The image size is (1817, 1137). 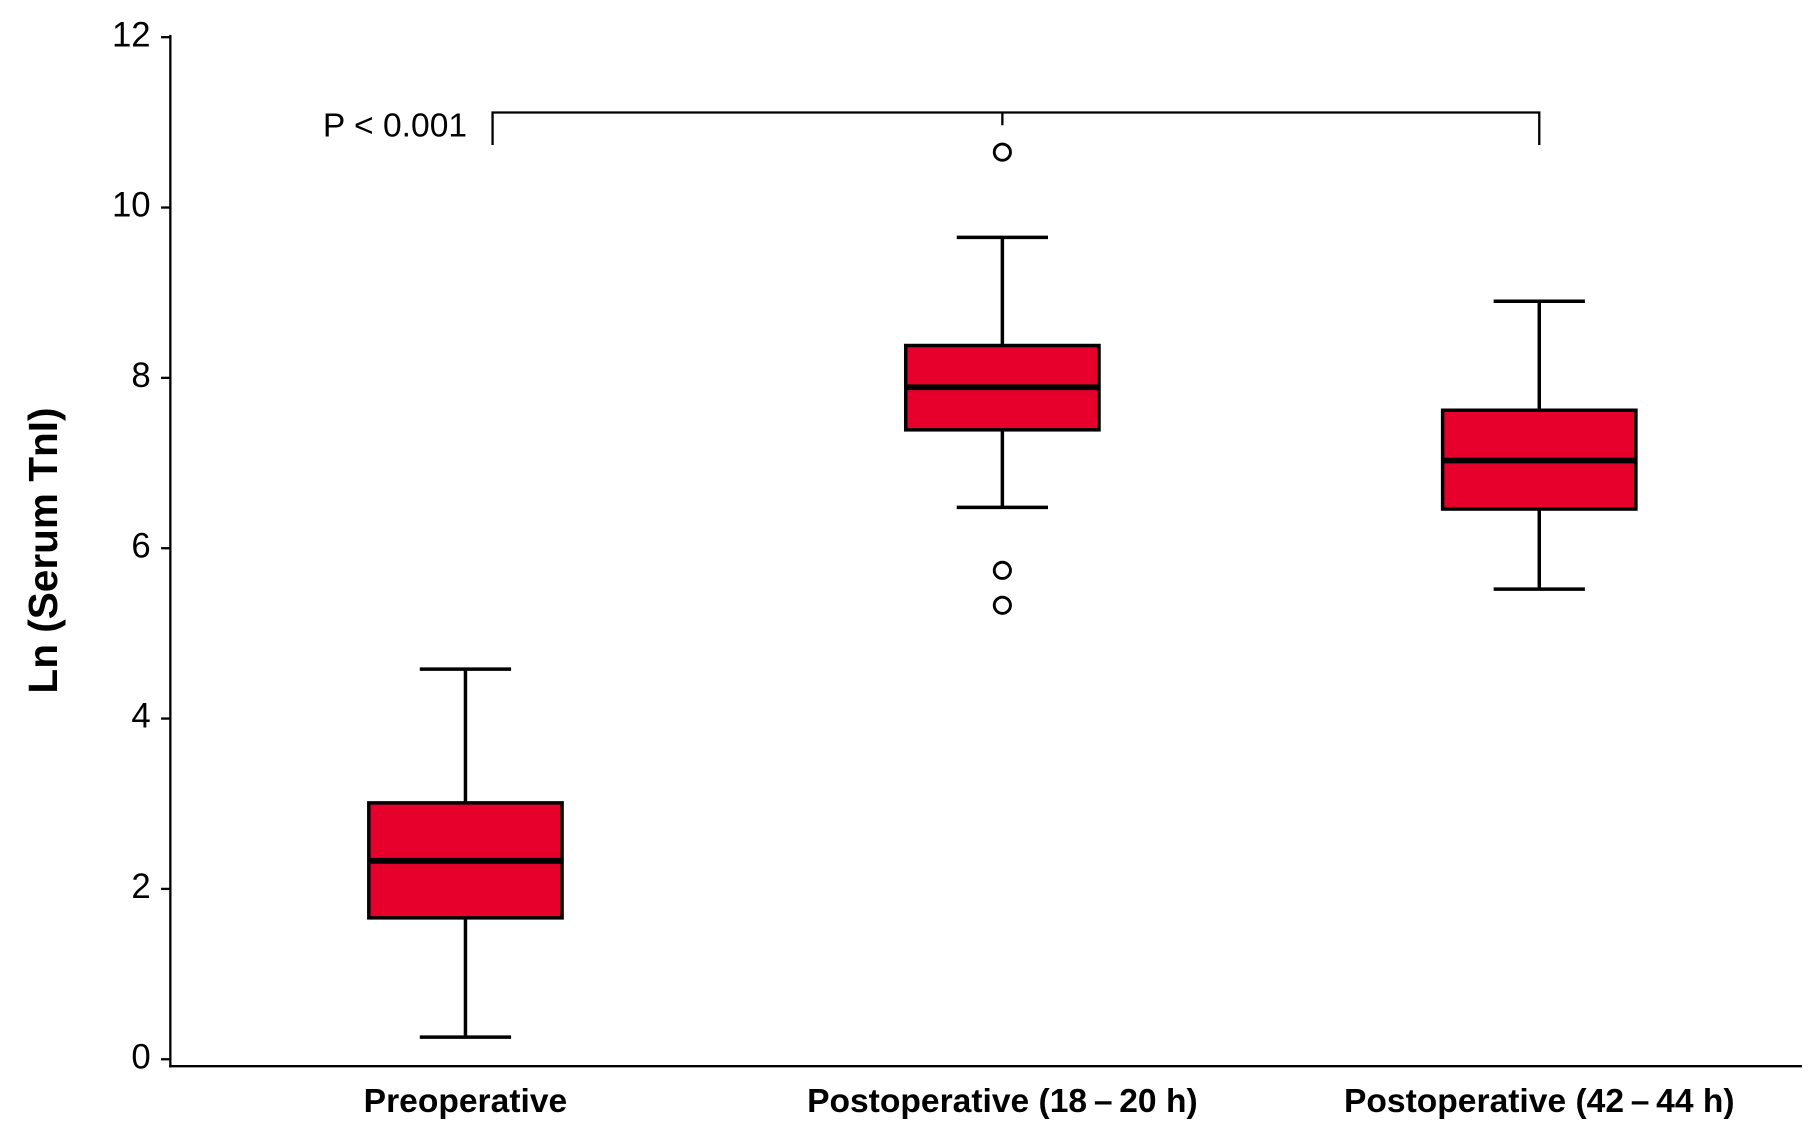 I want to click on y-tick-label: 0, so click(x=140, y=1057).